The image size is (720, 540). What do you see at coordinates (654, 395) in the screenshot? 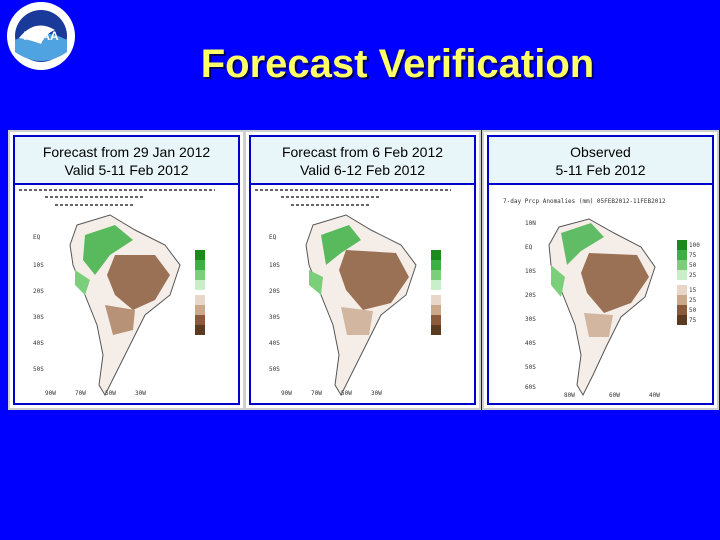
I see `svg-text: 40W` at bounding box center [654, 395].